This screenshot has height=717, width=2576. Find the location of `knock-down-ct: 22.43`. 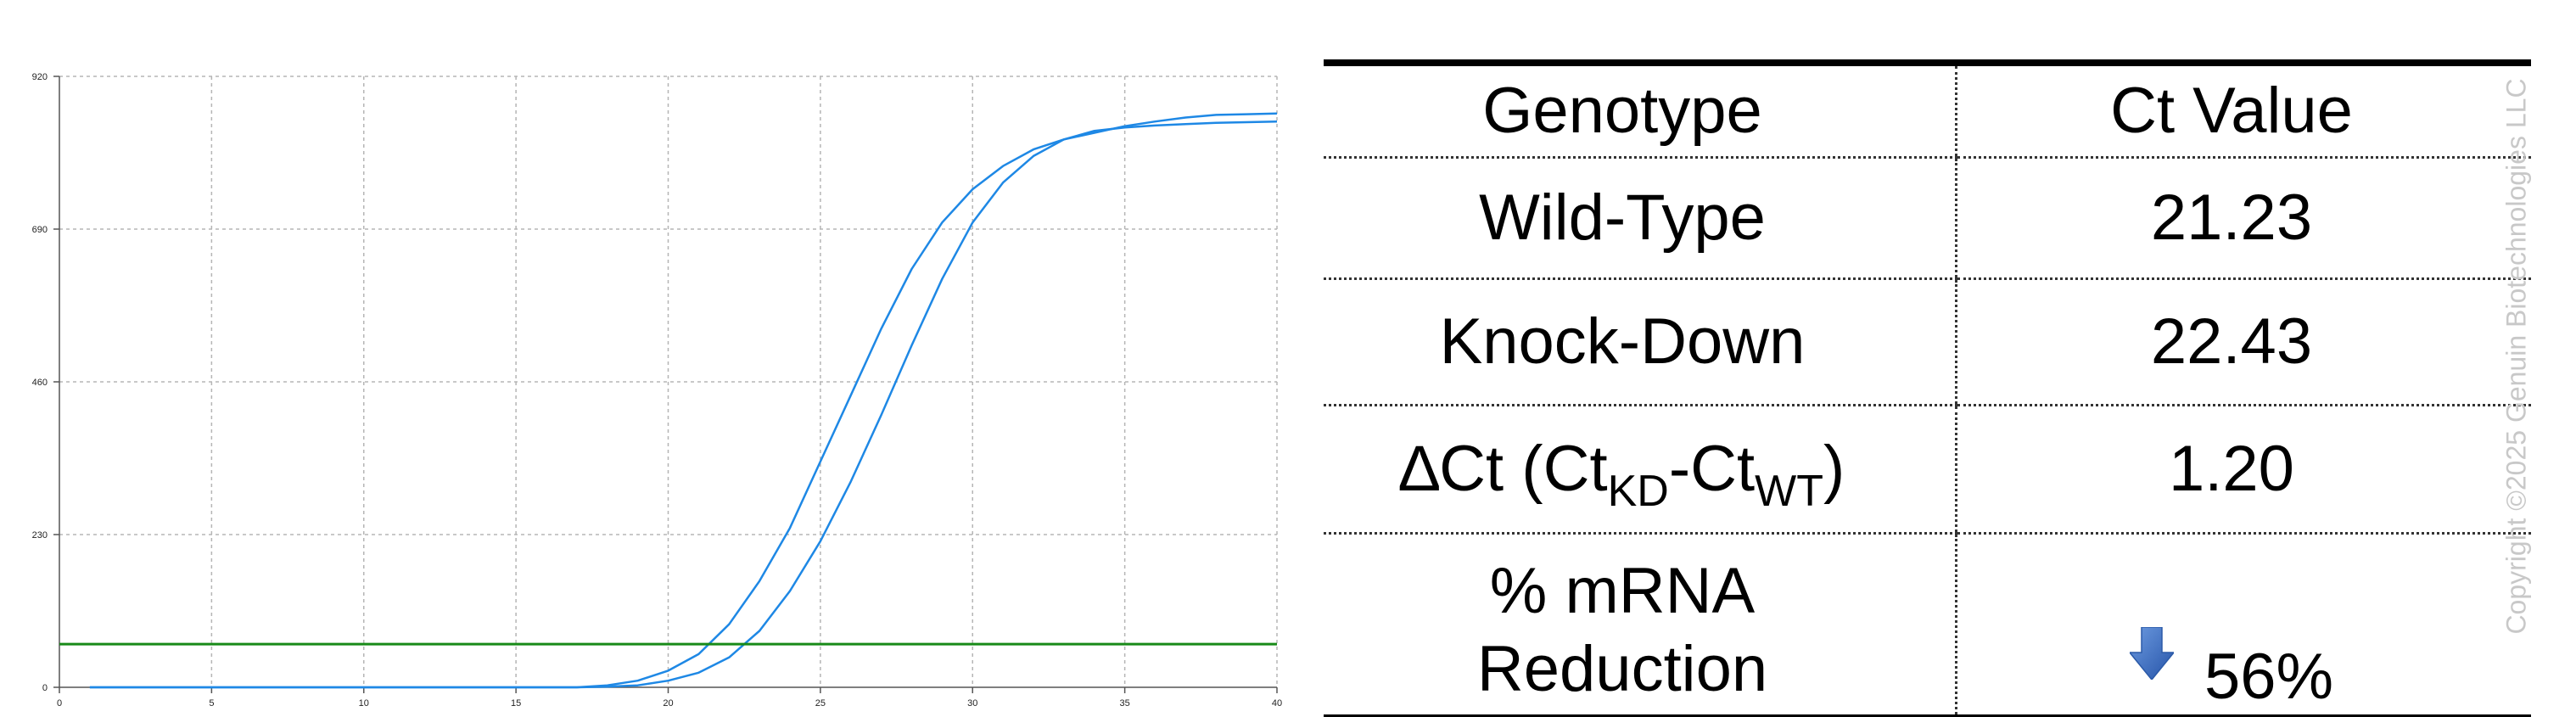

knock-down-ct: 22.43 is located at coordinates (2243, 342).